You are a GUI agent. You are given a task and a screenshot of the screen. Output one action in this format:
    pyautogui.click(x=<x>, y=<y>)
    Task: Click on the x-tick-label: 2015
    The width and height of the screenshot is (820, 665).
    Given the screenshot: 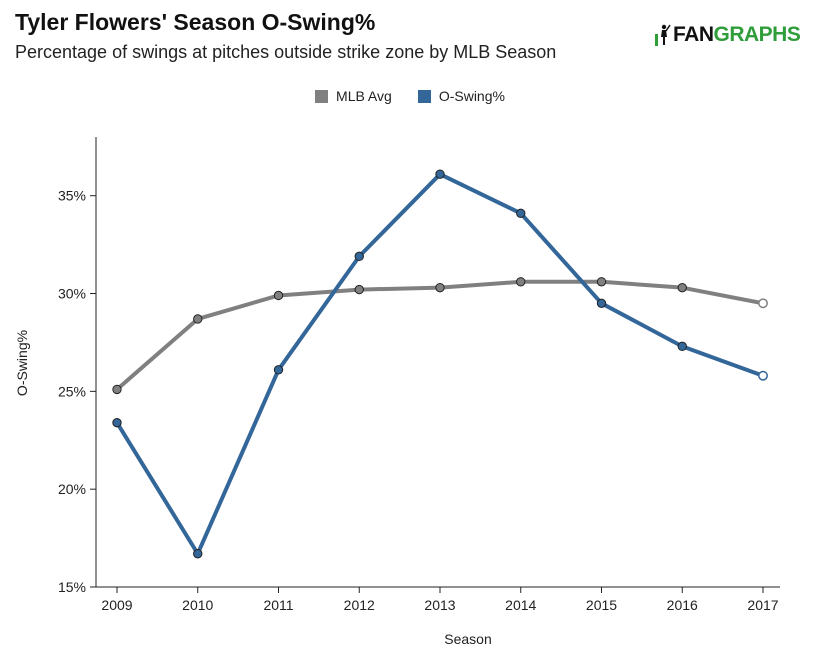 What is the action you would take?
    pyautogui.click(x=601, y=605)
    